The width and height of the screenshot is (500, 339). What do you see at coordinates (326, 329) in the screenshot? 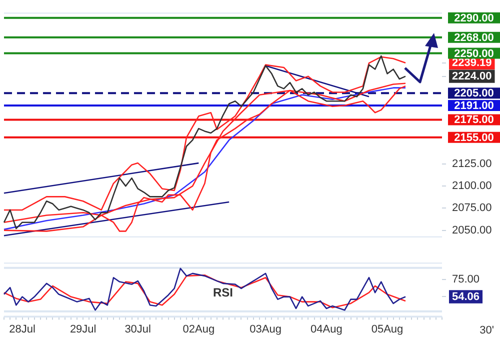
I see `x-tick-label: 04Aug` at bounding box center [326, 329].